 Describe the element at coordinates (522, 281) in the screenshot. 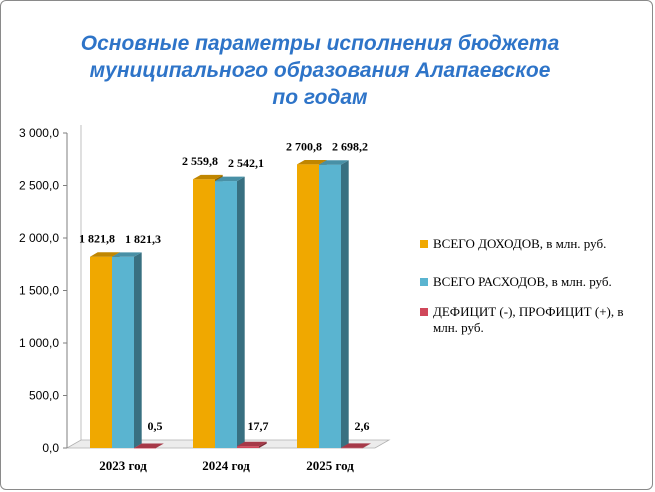

I see `legend-label-expense: ВСЕГО РАСХОДОВ, в млн. руб.` at that location.